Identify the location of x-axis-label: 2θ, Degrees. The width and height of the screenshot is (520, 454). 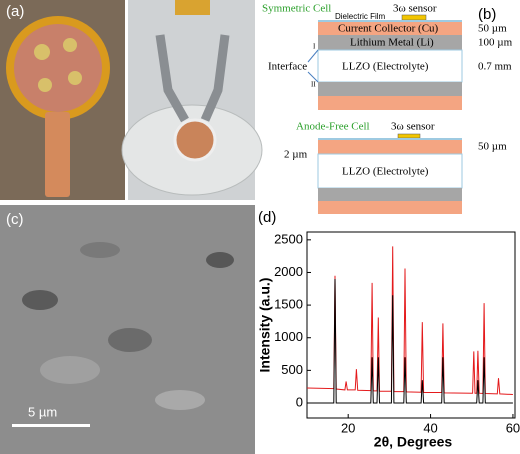
(413, 442).